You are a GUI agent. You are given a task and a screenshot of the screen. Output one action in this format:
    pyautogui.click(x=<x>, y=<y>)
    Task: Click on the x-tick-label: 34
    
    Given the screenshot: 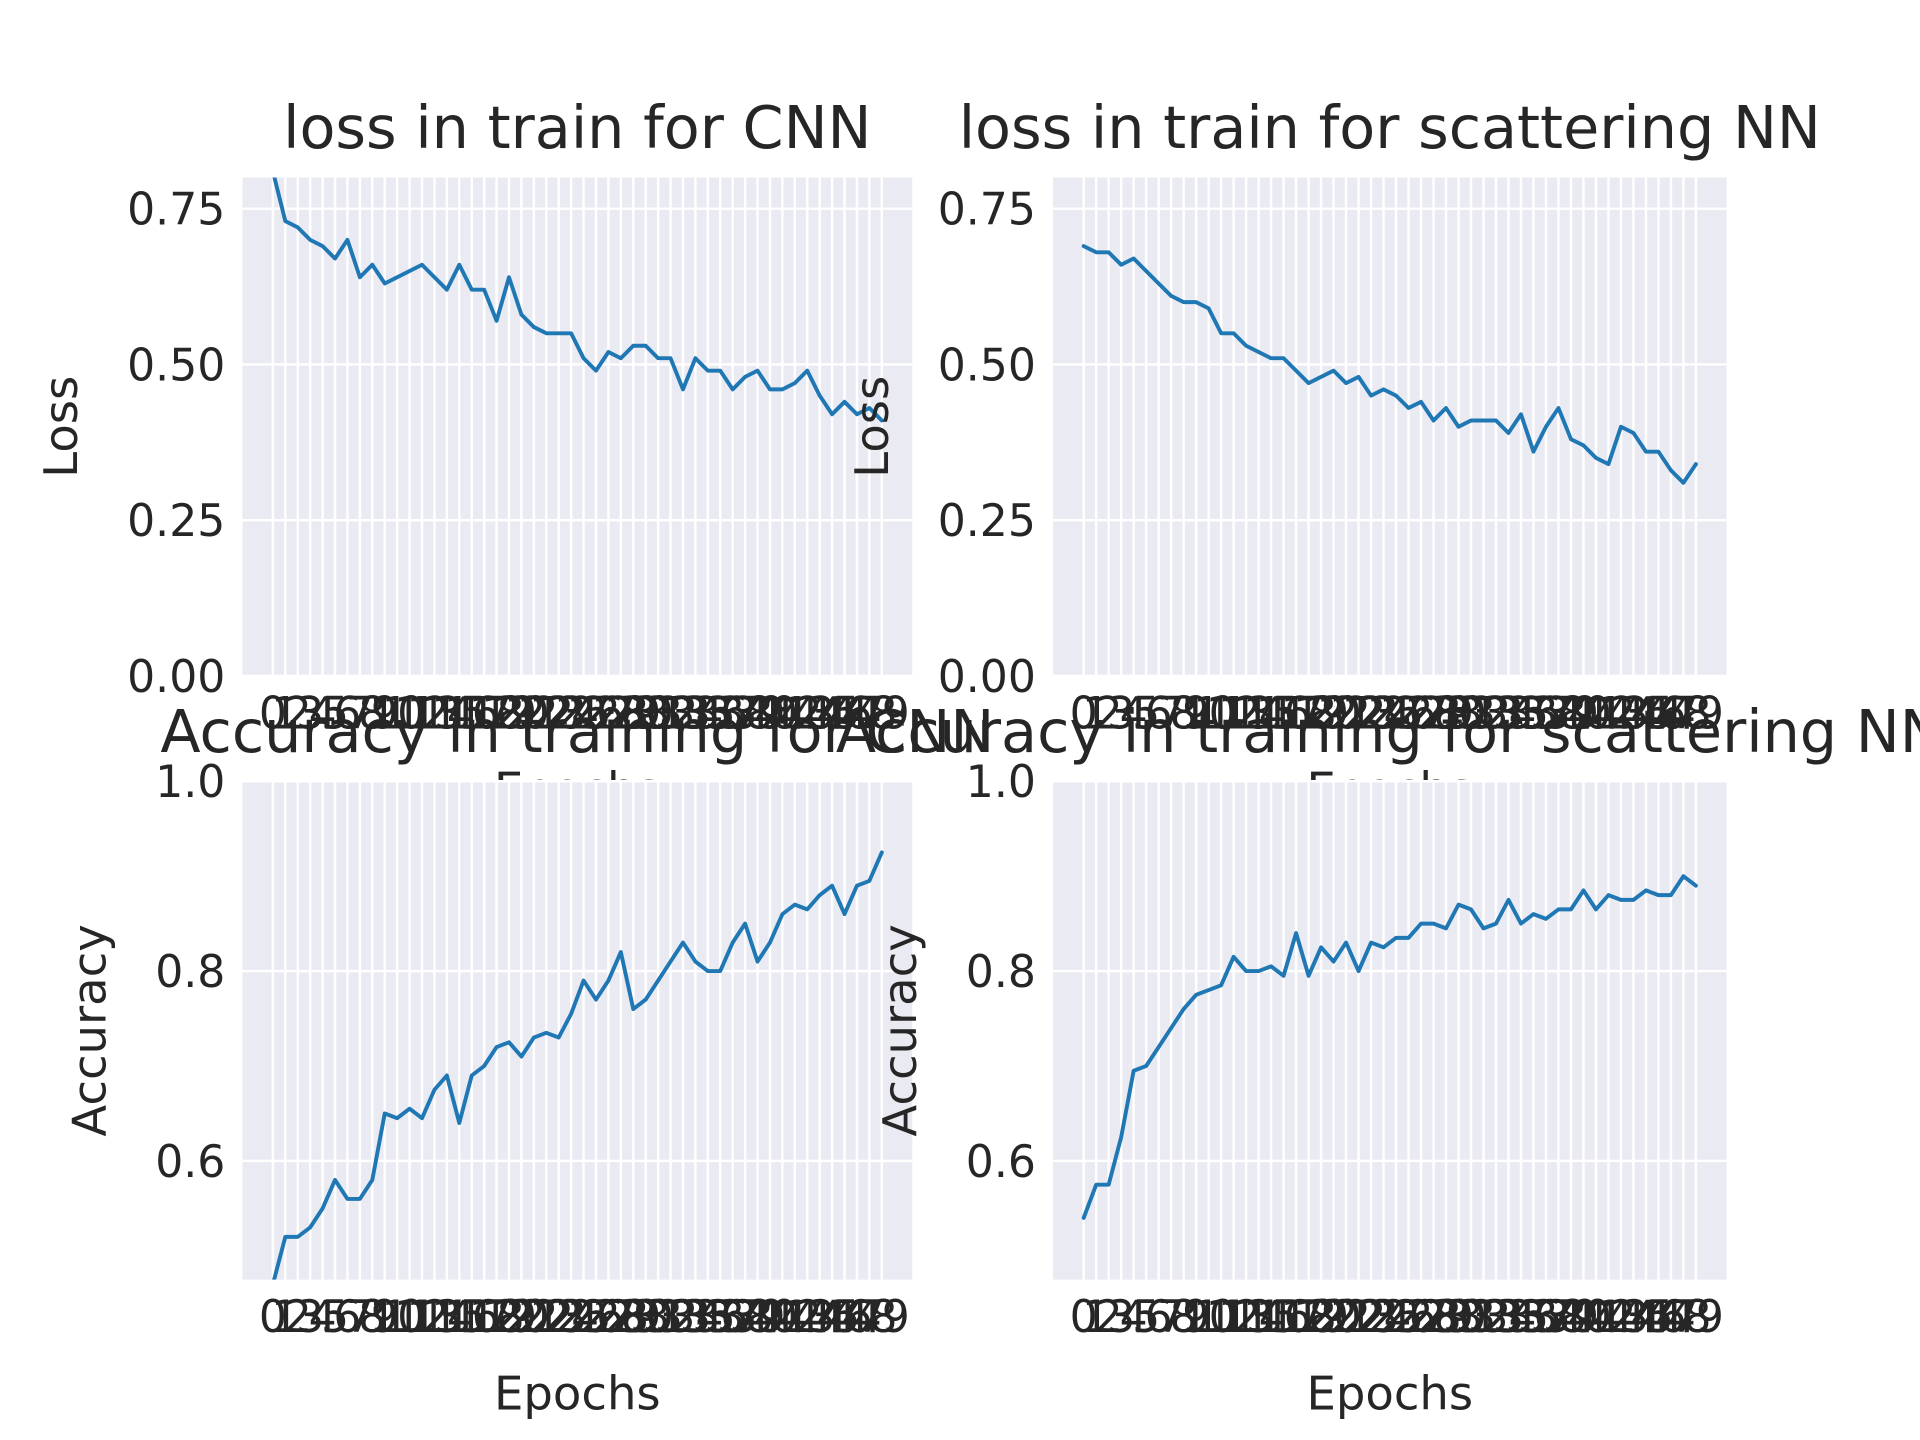 What is the action you would take?
    pyautogui.click(x=1508, y=714)
    